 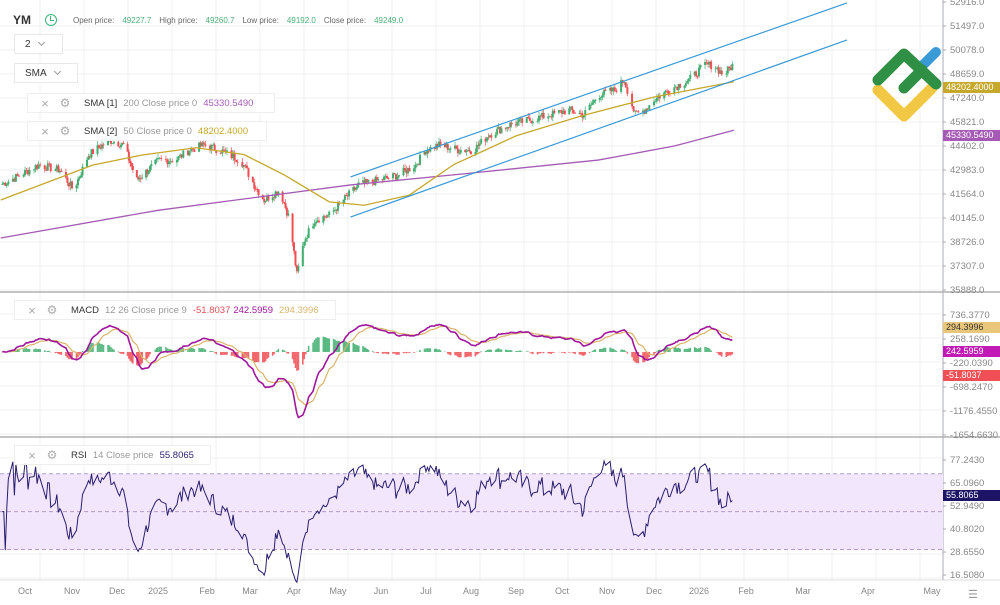 I want to click on macd-histogram, so click(x=368, y=353).